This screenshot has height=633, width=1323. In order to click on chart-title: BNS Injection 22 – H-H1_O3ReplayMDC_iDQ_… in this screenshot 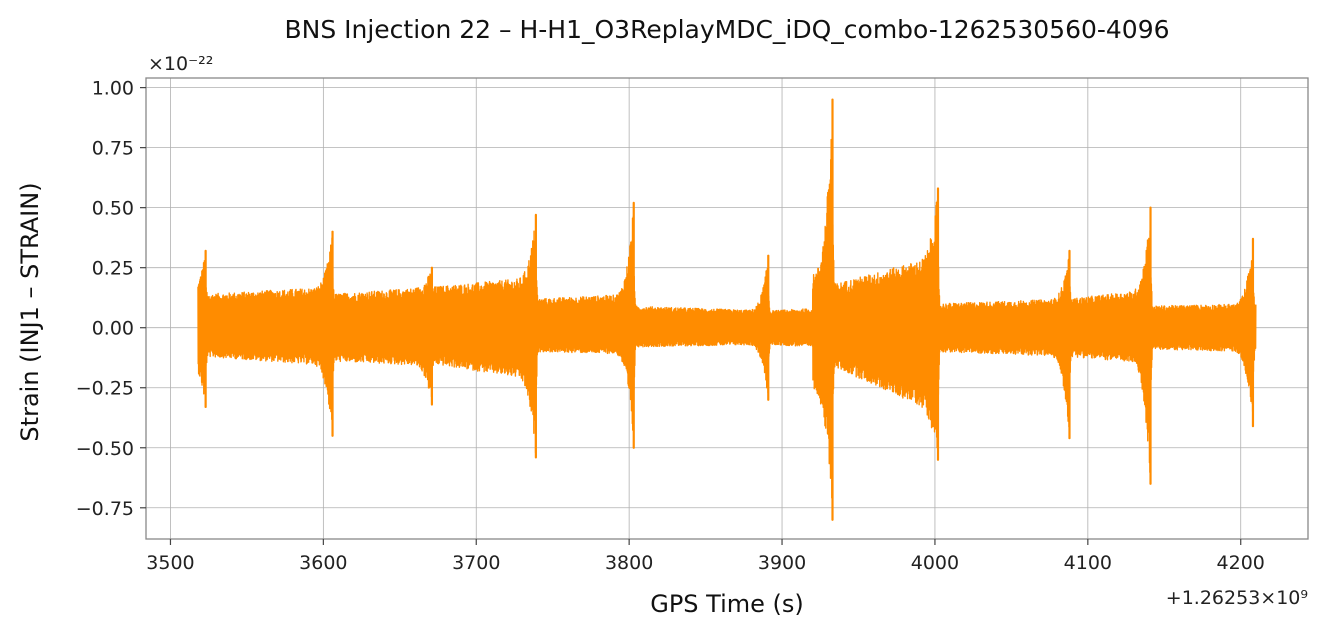, I will do `click(726, 29)`.